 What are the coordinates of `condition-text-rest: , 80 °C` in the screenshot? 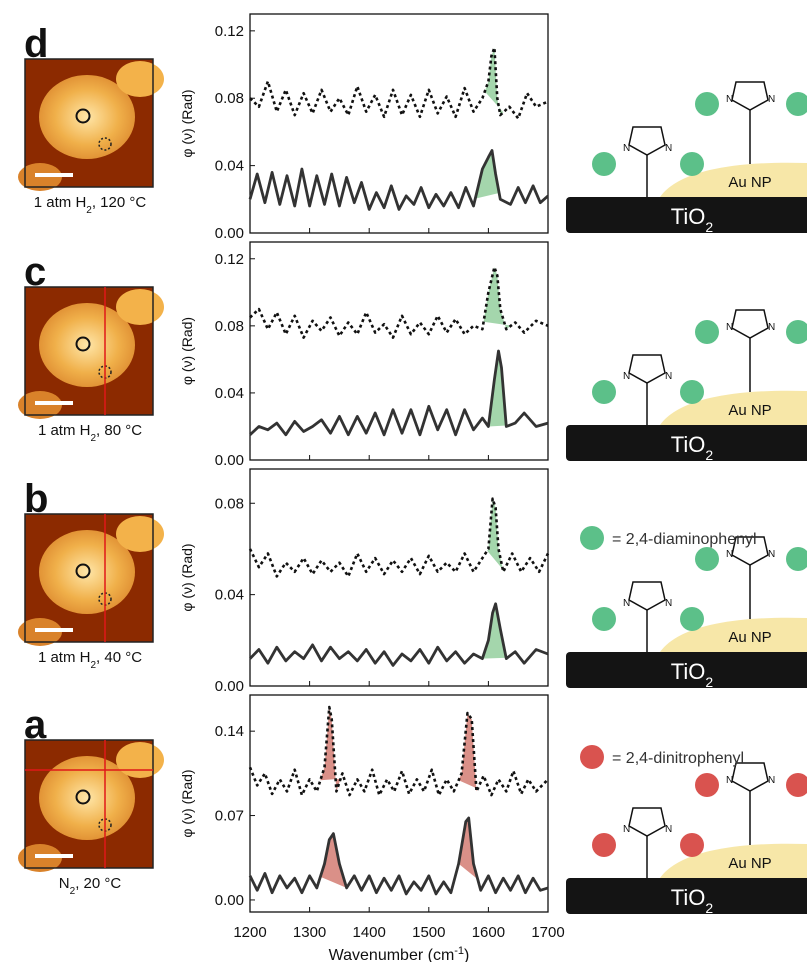 It's located at (119, 430).